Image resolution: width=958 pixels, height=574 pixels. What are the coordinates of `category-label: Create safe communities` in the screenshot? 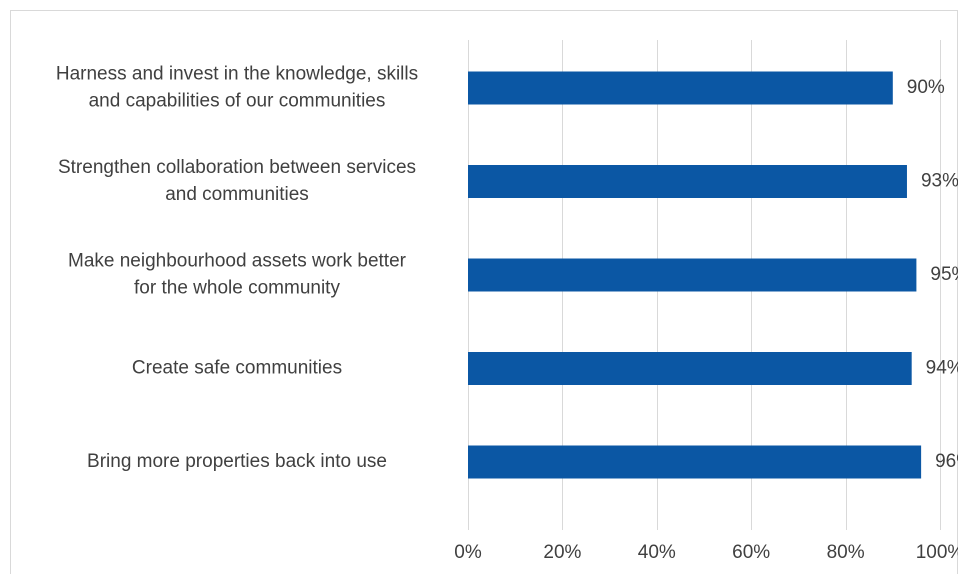 It's located at (237, 368).